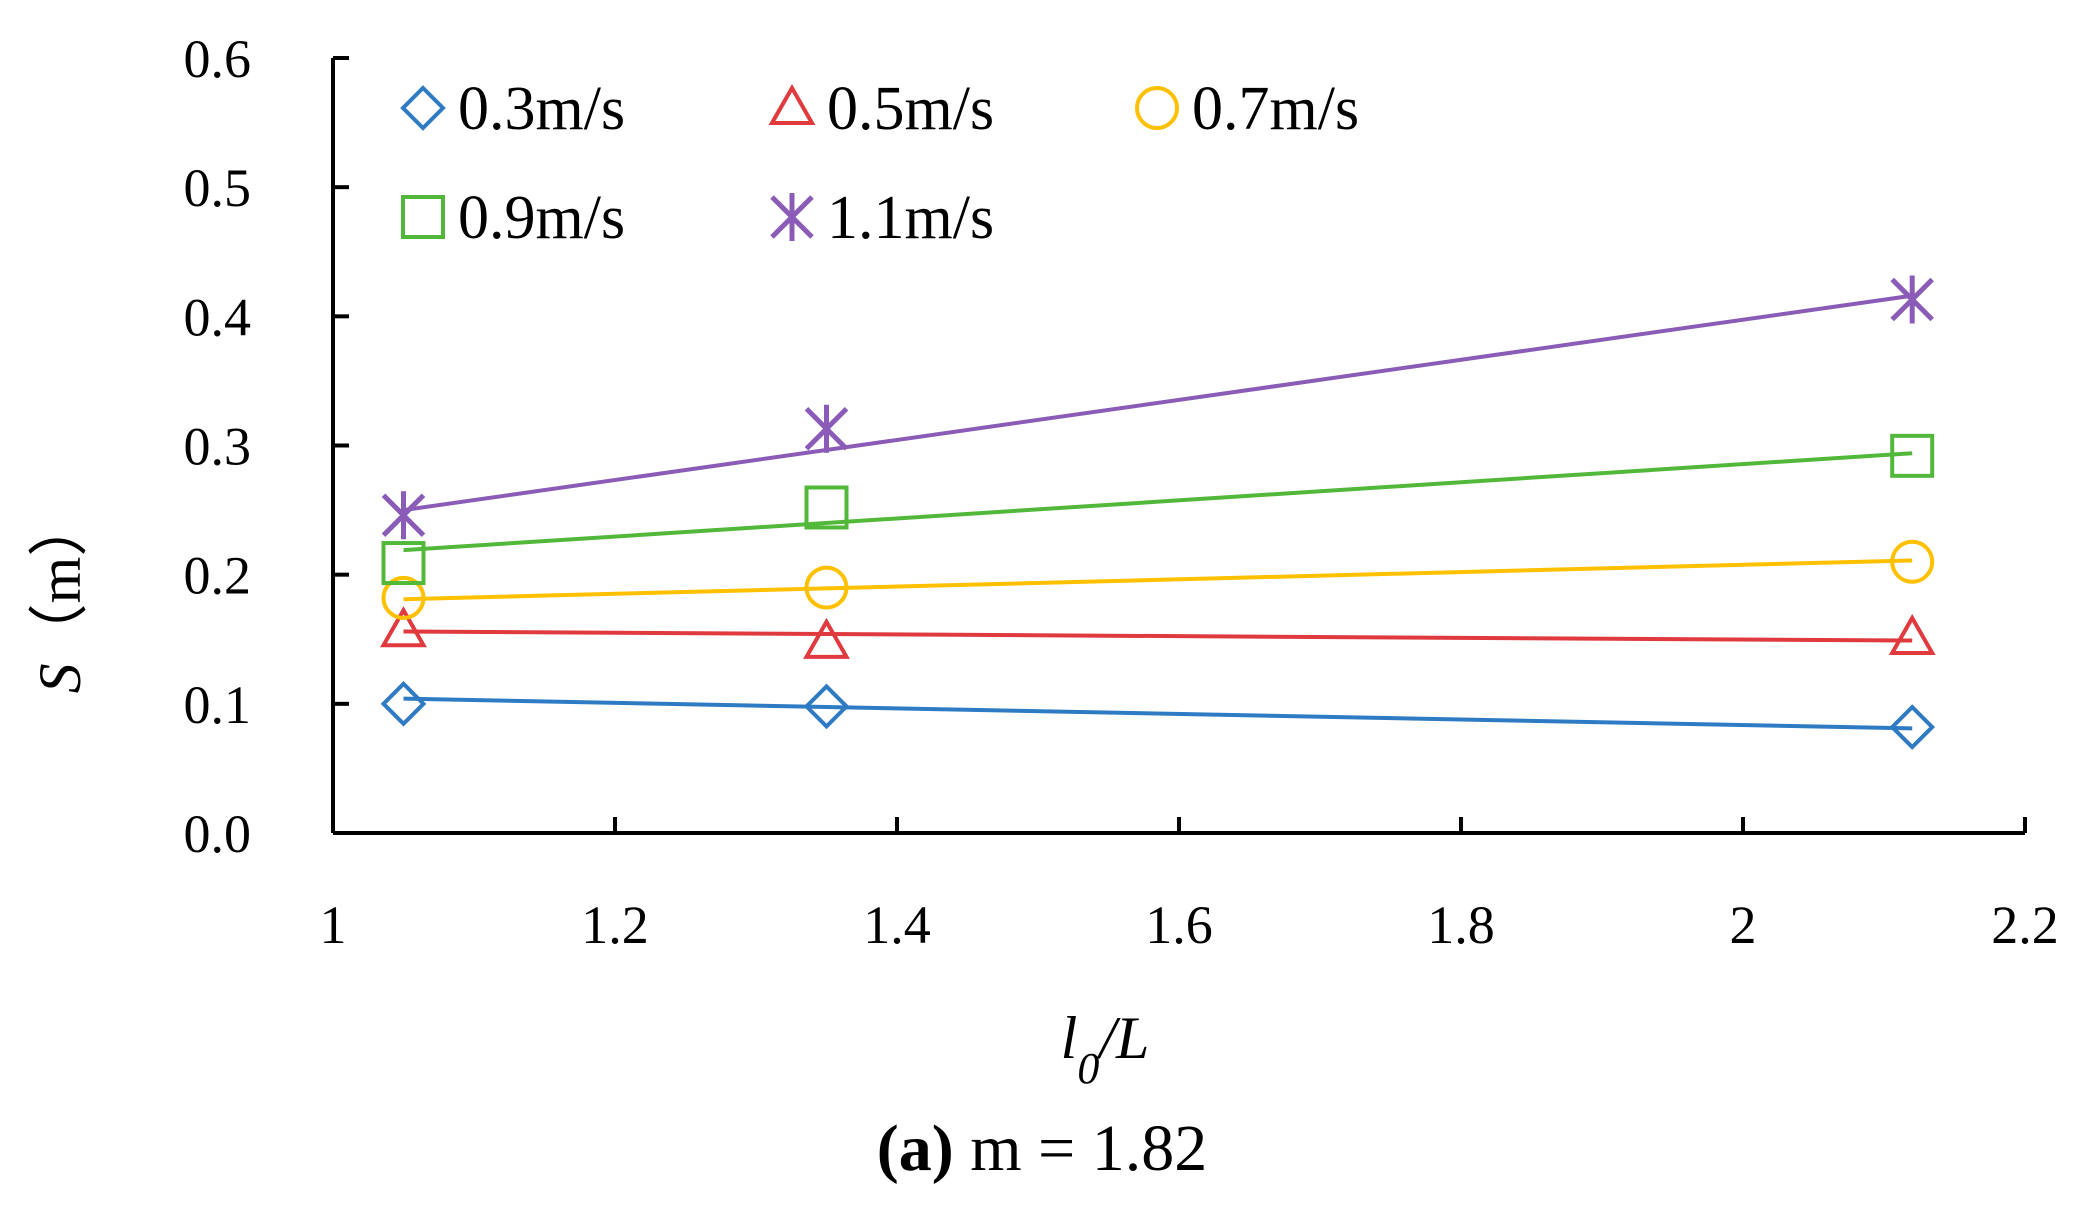 The width and height of the screenshot is (2084, 1214). What do you see at coordinates (879, 163) in the screenshot?
I see `legend: 0.3m/s 0.5m/s 0.7m/s 0.9m/s 1.1m/s` at bounding box center [879, 163].